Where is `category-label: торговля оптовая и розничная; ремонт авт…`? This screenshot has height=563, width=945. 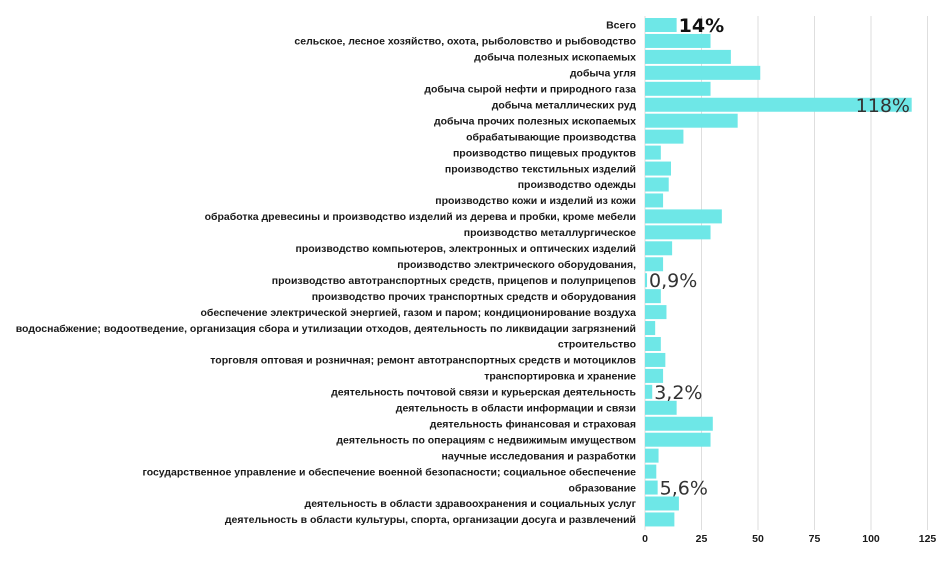
category-label: торговля оптовая и розничная; ремонт авт… is located at coordinates (423, 361).